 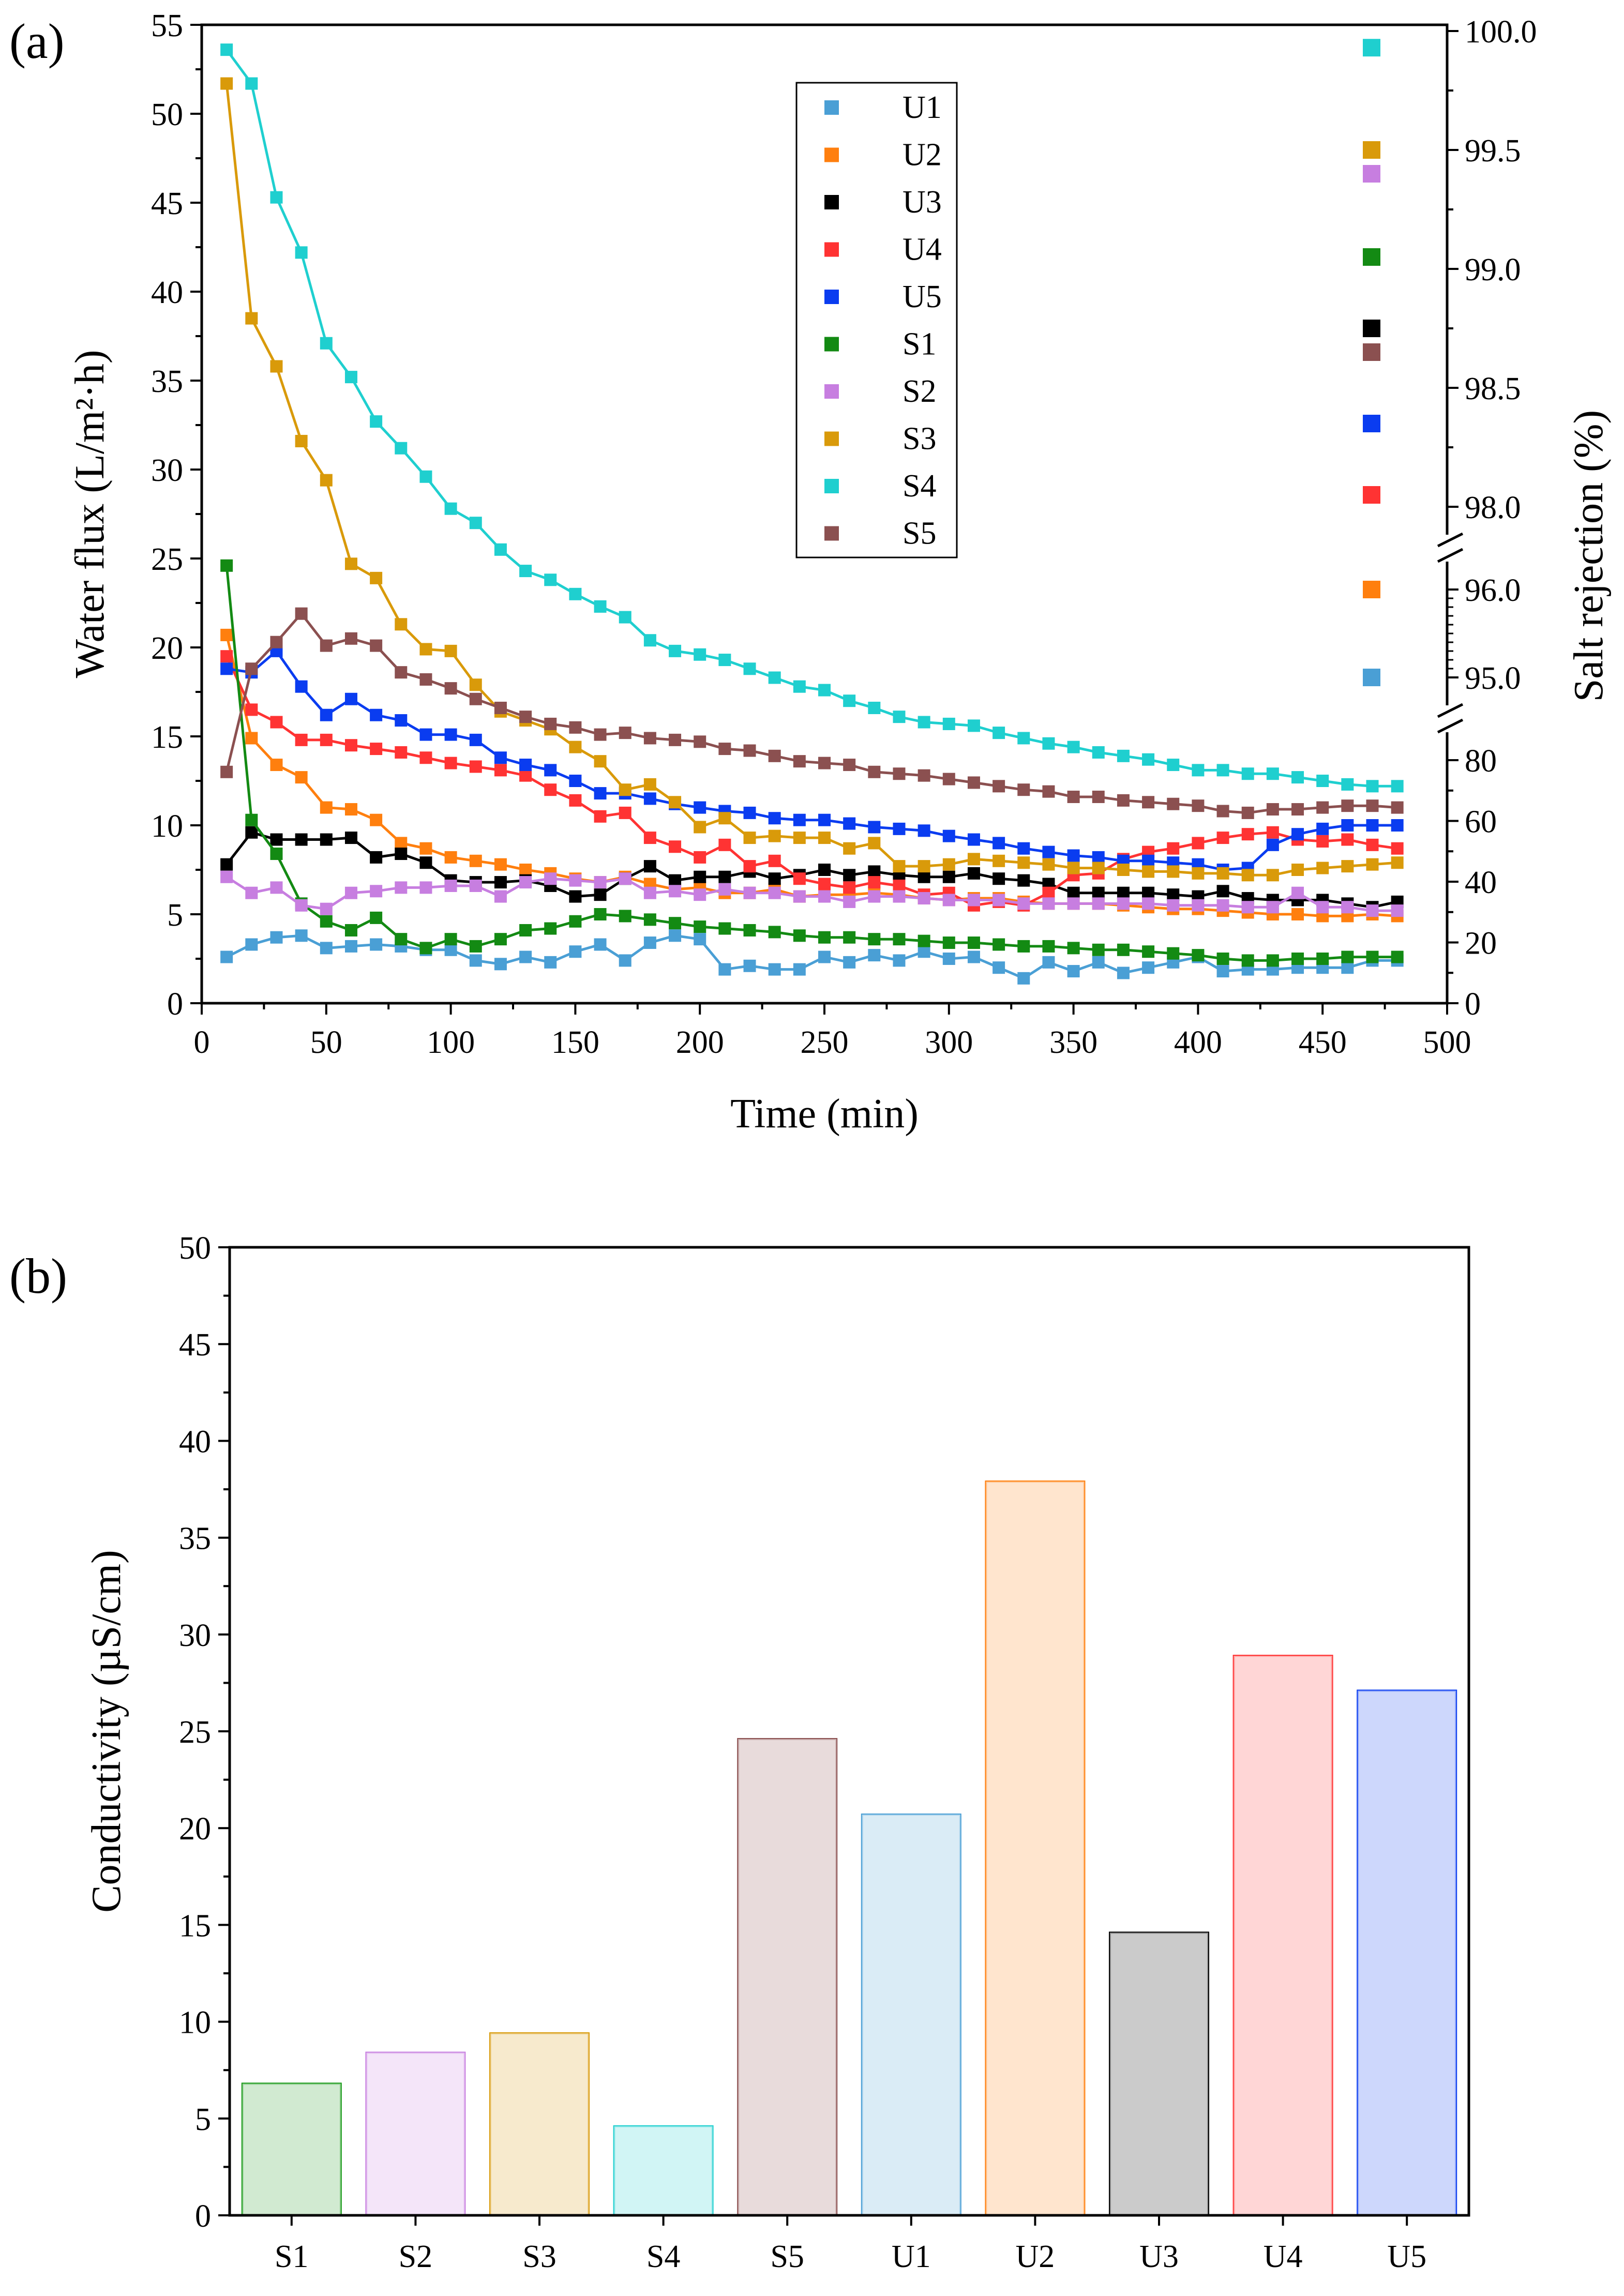 What do you see at coordinates (700, 1043) in the screenshot?
I see `x-tick-label: 200` at bounding box center [700, 1043].